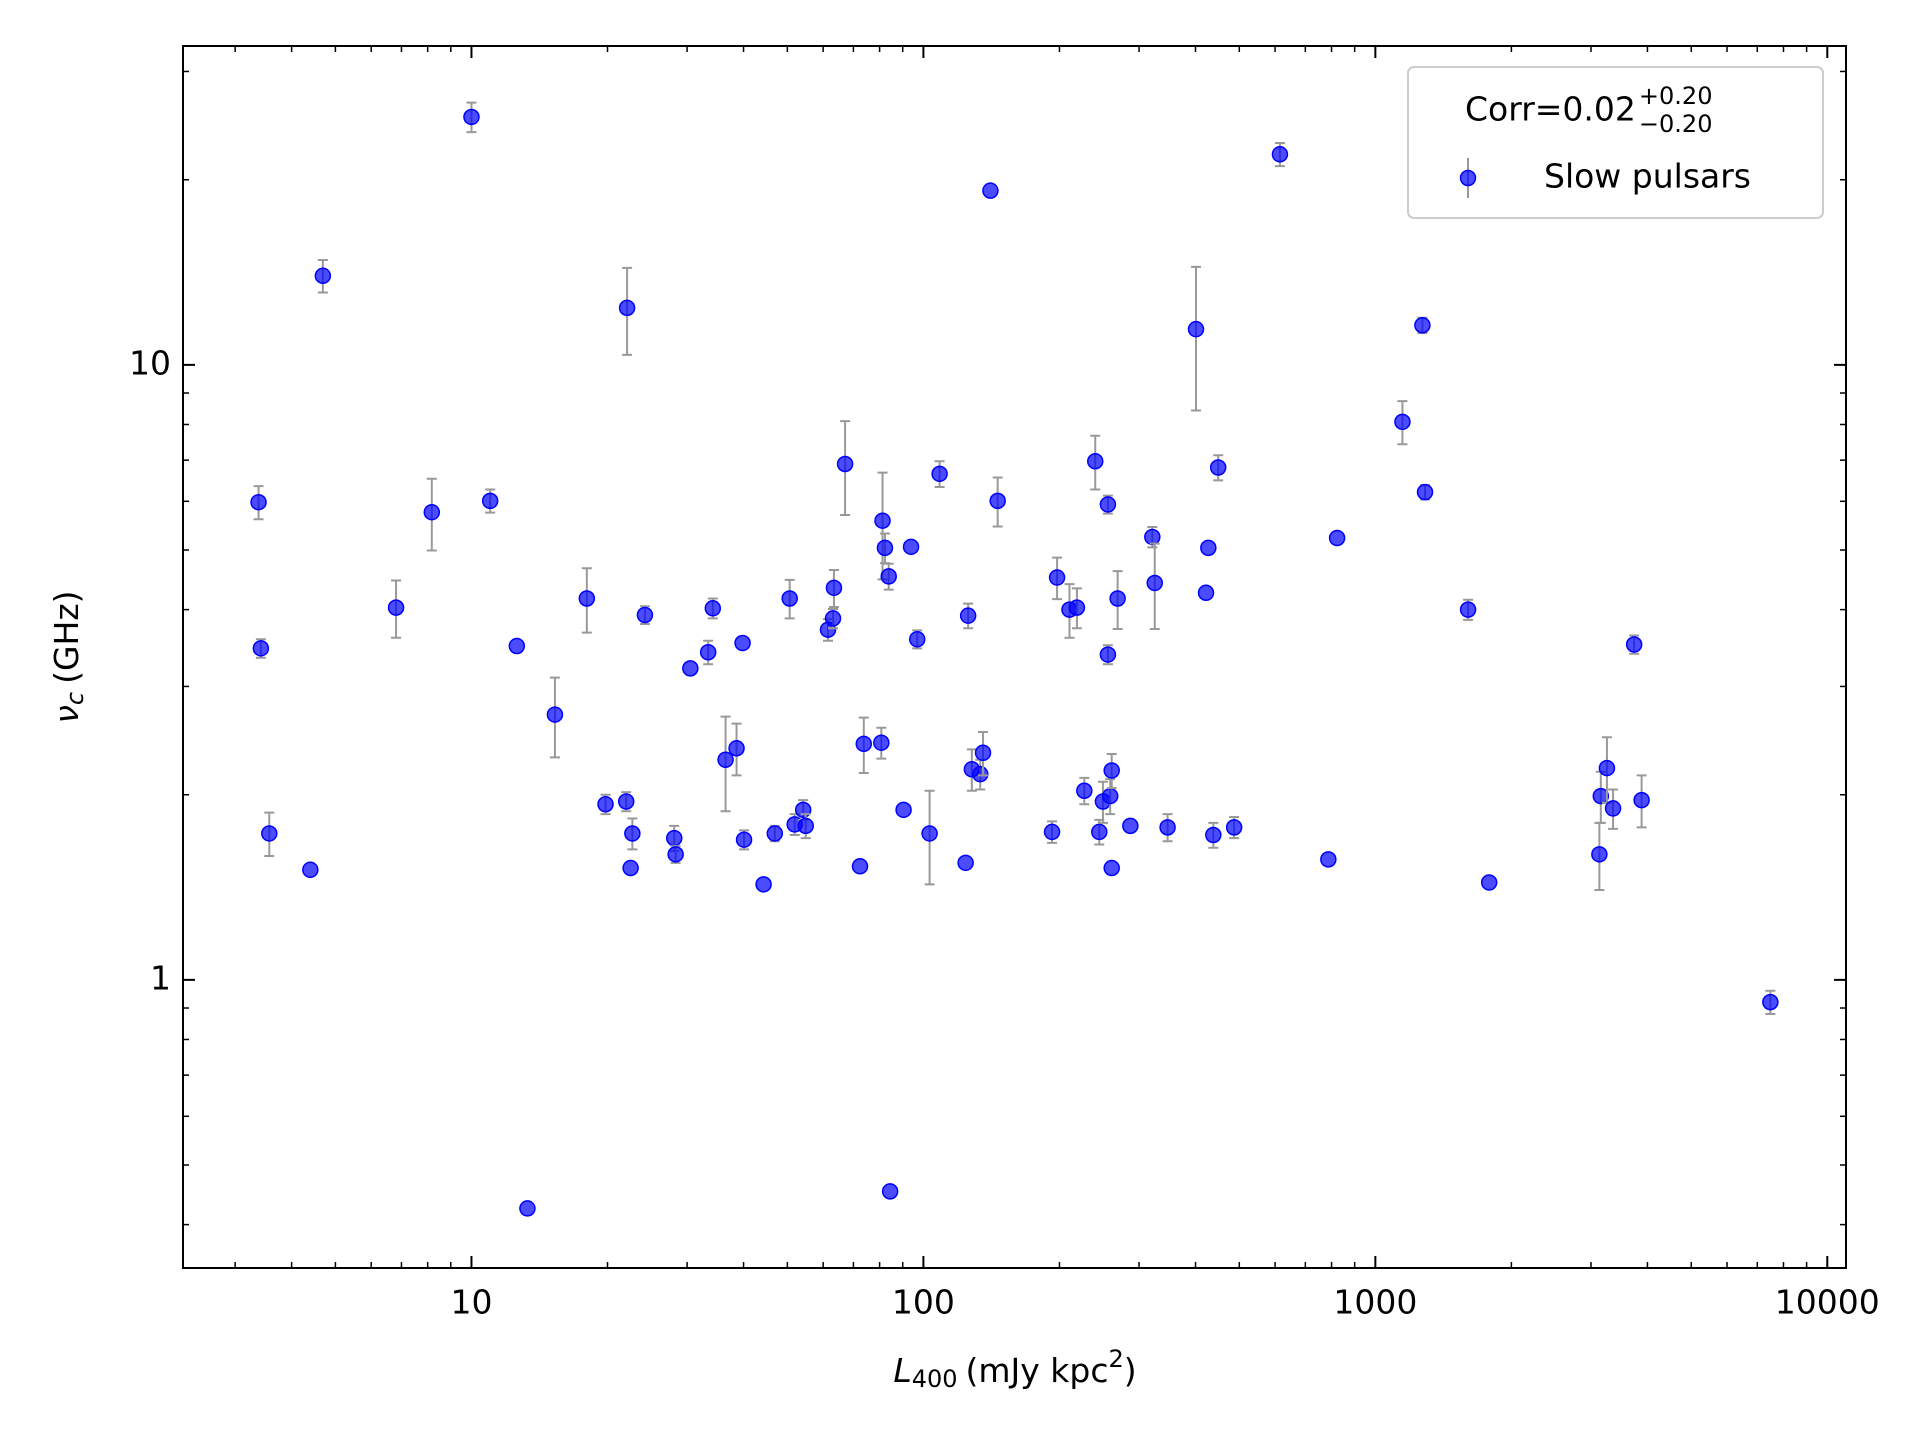  I want to click on legend-box, so click(1615, 142).